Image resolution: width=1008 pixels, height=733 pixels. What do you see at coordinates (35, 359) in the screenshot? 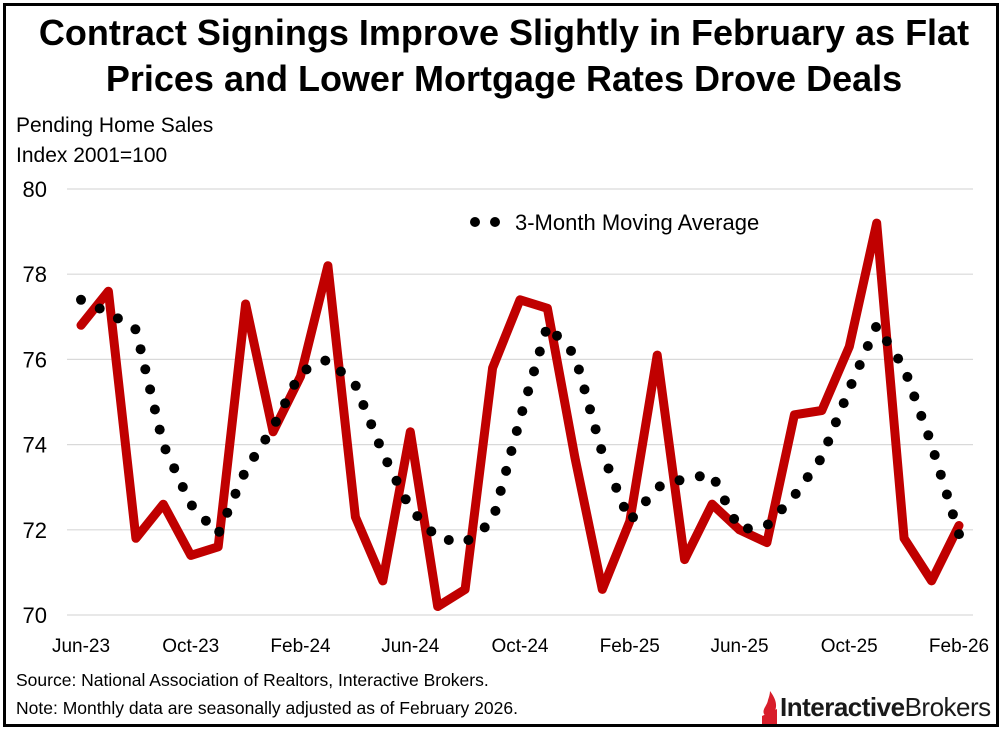
I see `y-tick-label-76: 76` at bounding box center [35, 359].